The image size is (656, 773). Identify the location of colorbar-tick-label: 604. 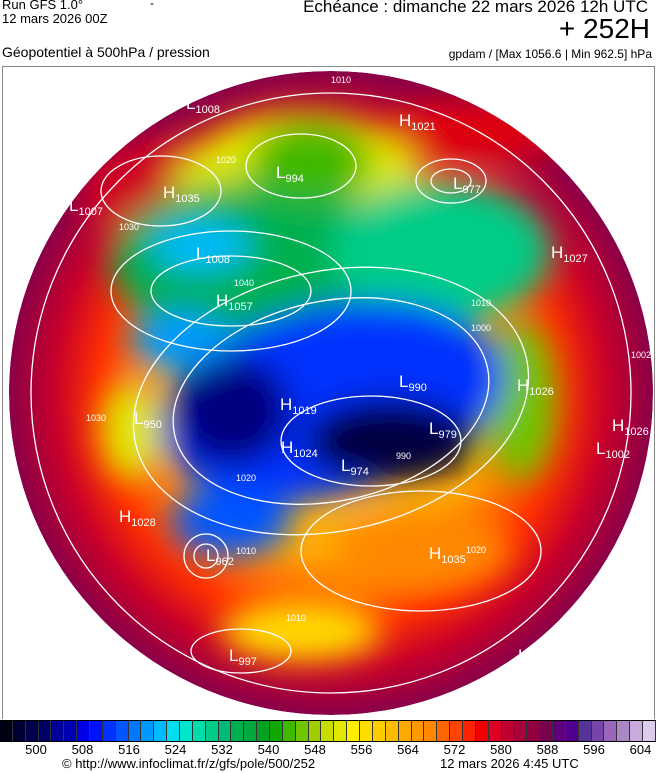
(640, 749).